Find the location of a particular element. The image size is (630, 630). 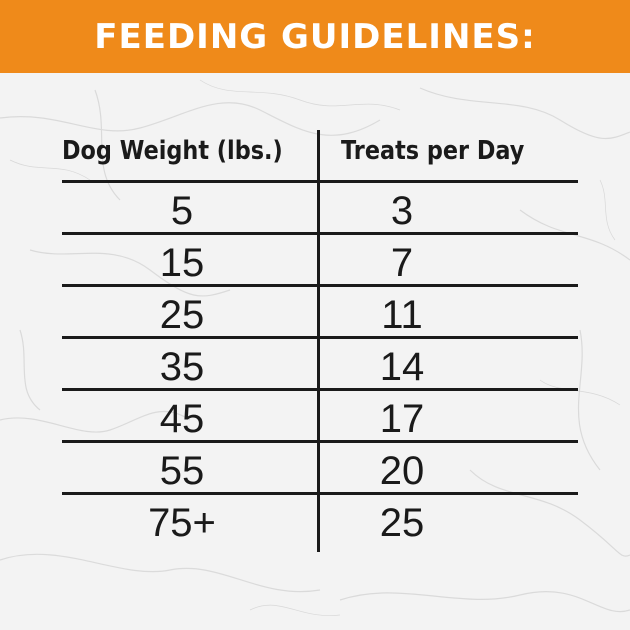

table-header-row: Dog Weight (lbs.) Treats per Day is located at coordinates (320, 154).